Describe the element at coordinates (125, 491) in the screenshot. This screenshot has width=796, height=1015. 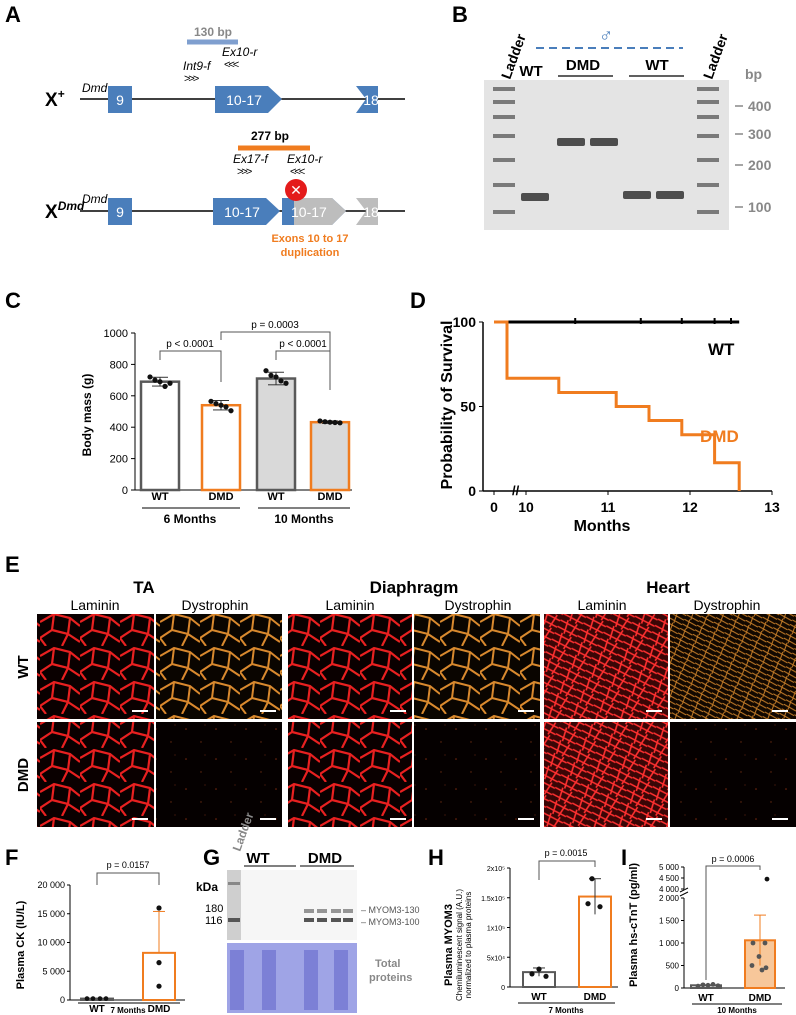
I see `c-y-tick-label: 0` at that location.